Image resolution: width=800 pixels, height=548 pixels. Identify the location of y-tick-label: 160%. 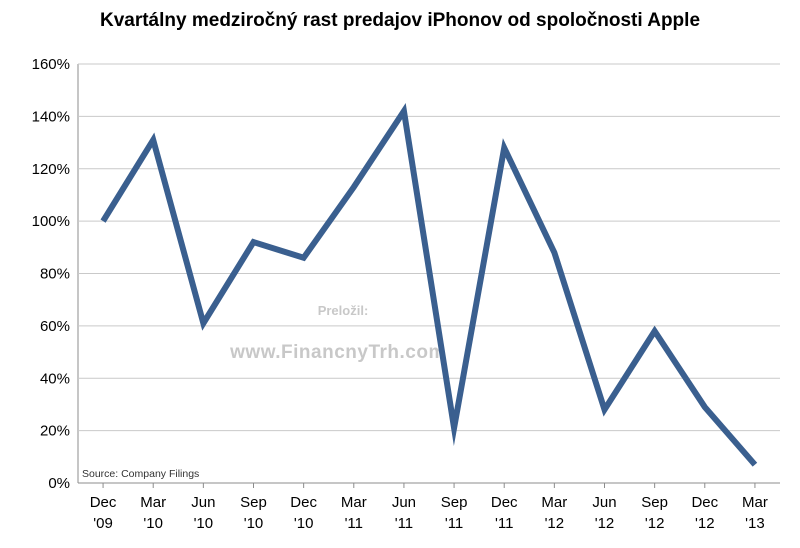
(51, 64).